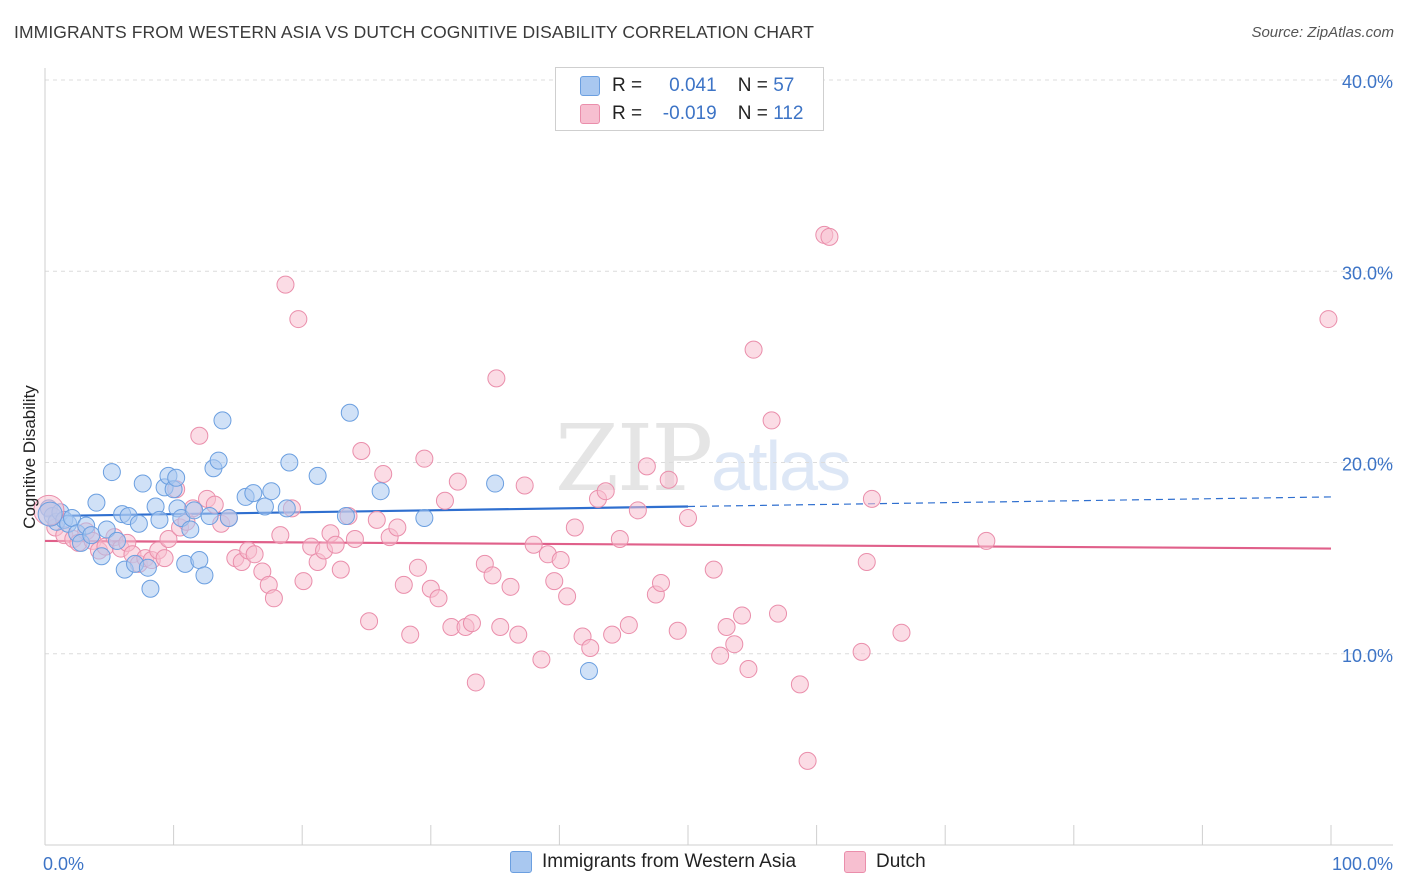 The width and height of the screenshot is (1406, 892). I want to click on legend-swatch-dutch, so click(855, 862).